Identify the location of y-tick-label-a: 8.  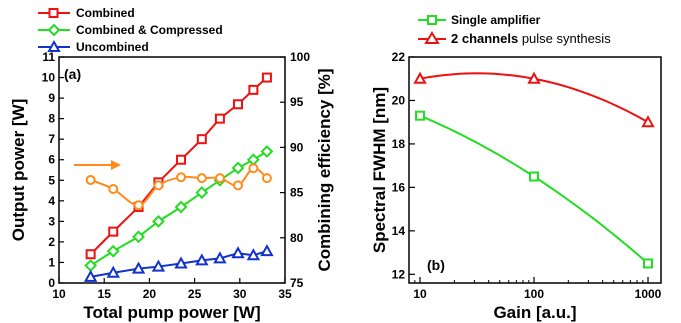
(51, 119).